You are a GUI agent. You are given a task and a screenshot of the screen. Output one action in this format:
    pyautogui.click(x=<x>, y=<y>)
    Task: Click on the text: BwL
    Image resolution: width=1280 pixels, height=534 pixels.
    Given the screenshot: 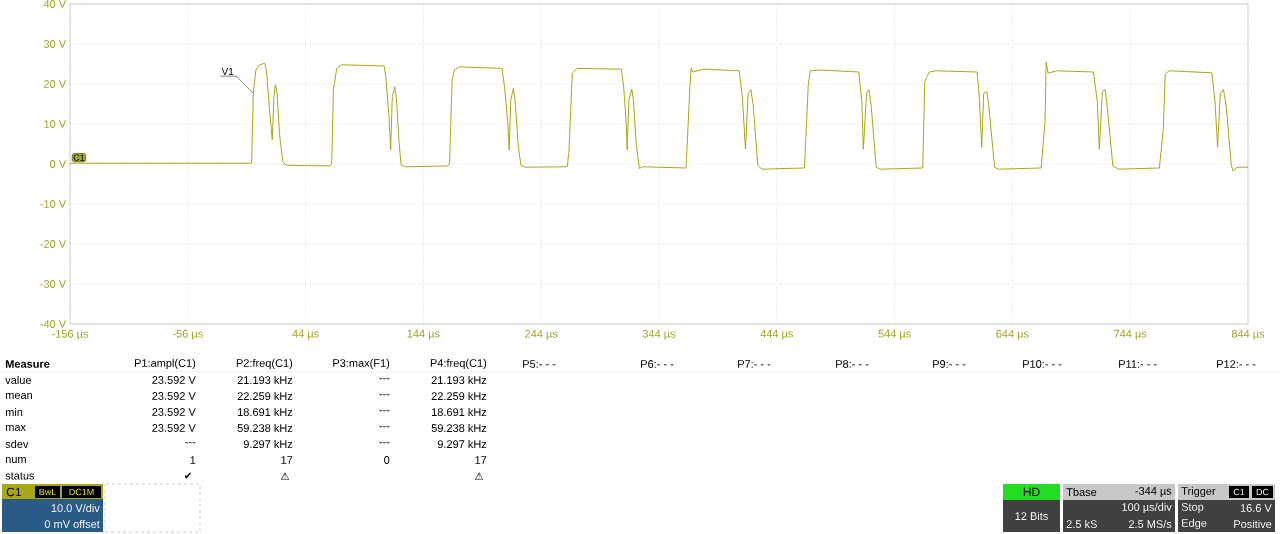 What is the action you would take?
    pyautogui.click(x=47, y=492)
    